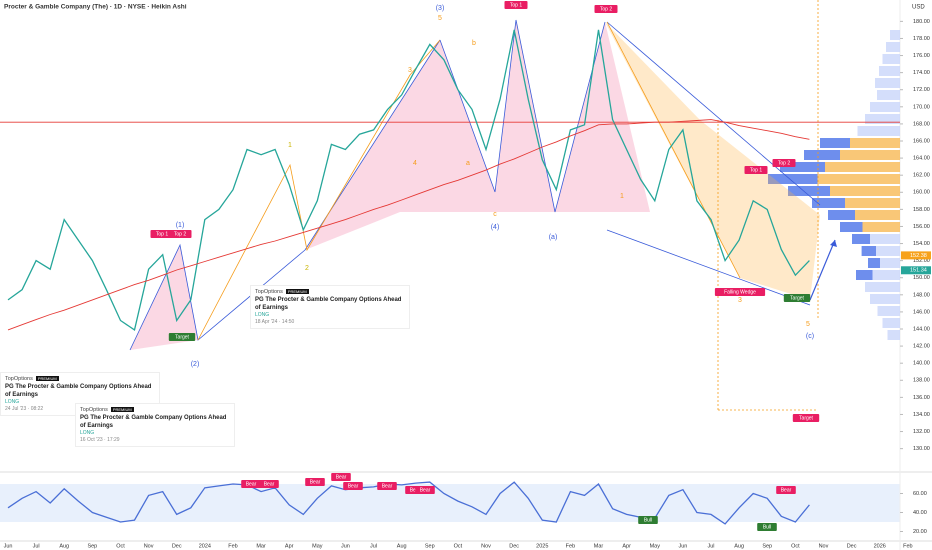  What do you see at coordinates (553, 237) in the screenshot?
I see `wave-label: (a)` at bounding box center [553, 237].